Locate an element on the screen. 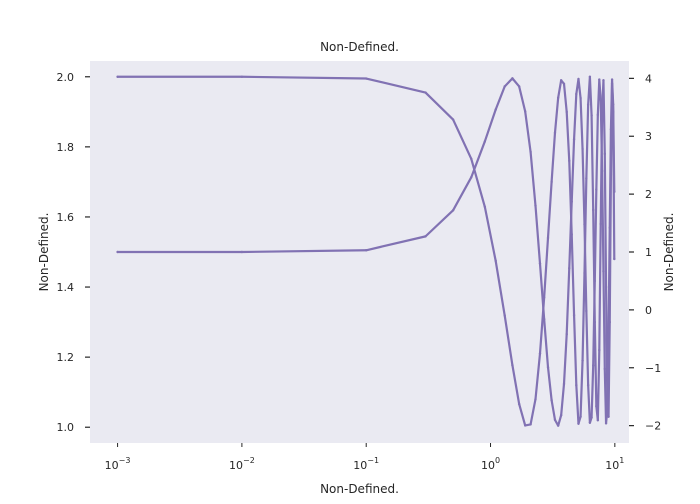 Image resolution: width=700 pixels, height=504 pixels. x-axis: 10⁻³ 10⁻² 10⁻¹ 10⁰ 10¹ is located at coordinates (364, 457).